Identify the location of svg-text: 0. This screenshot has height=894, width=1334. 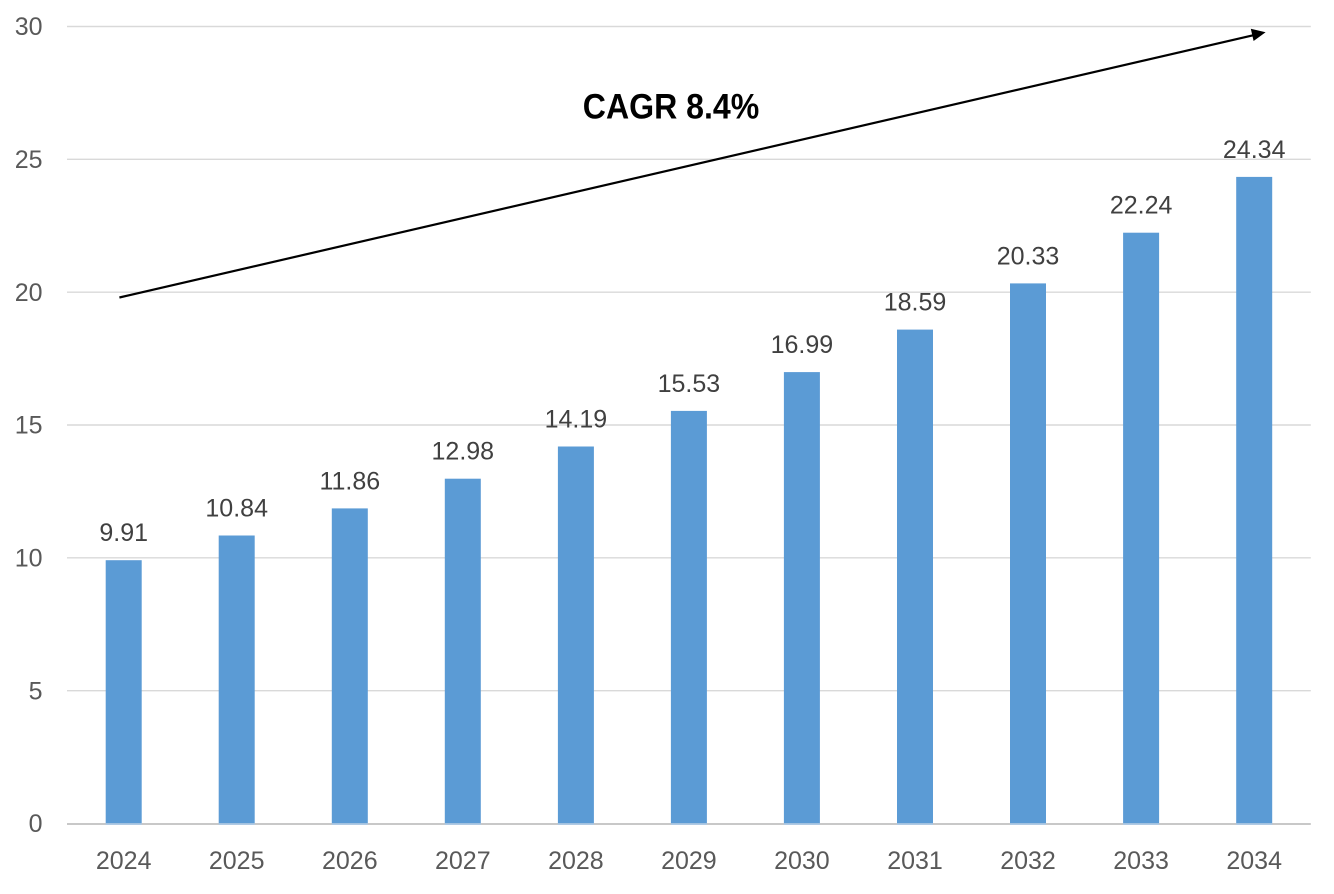
(36, 824).